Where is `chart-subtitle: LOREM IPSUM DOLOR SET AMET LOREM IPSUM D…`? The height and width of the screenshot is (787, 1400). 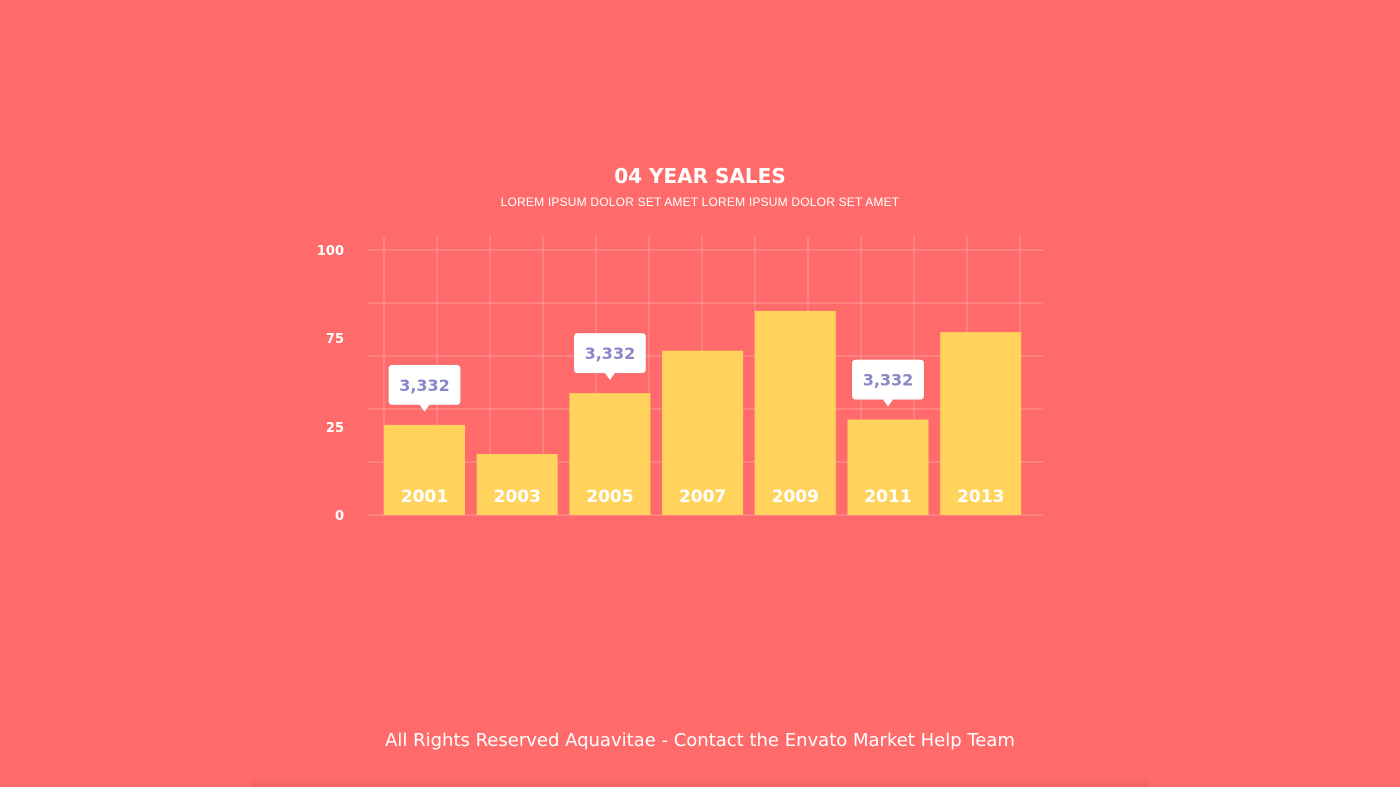
chart-subtitle: LOREM IPSUM DOLOR SET AMET LOREM IPSUM D… is located at coordinates (700, 202).